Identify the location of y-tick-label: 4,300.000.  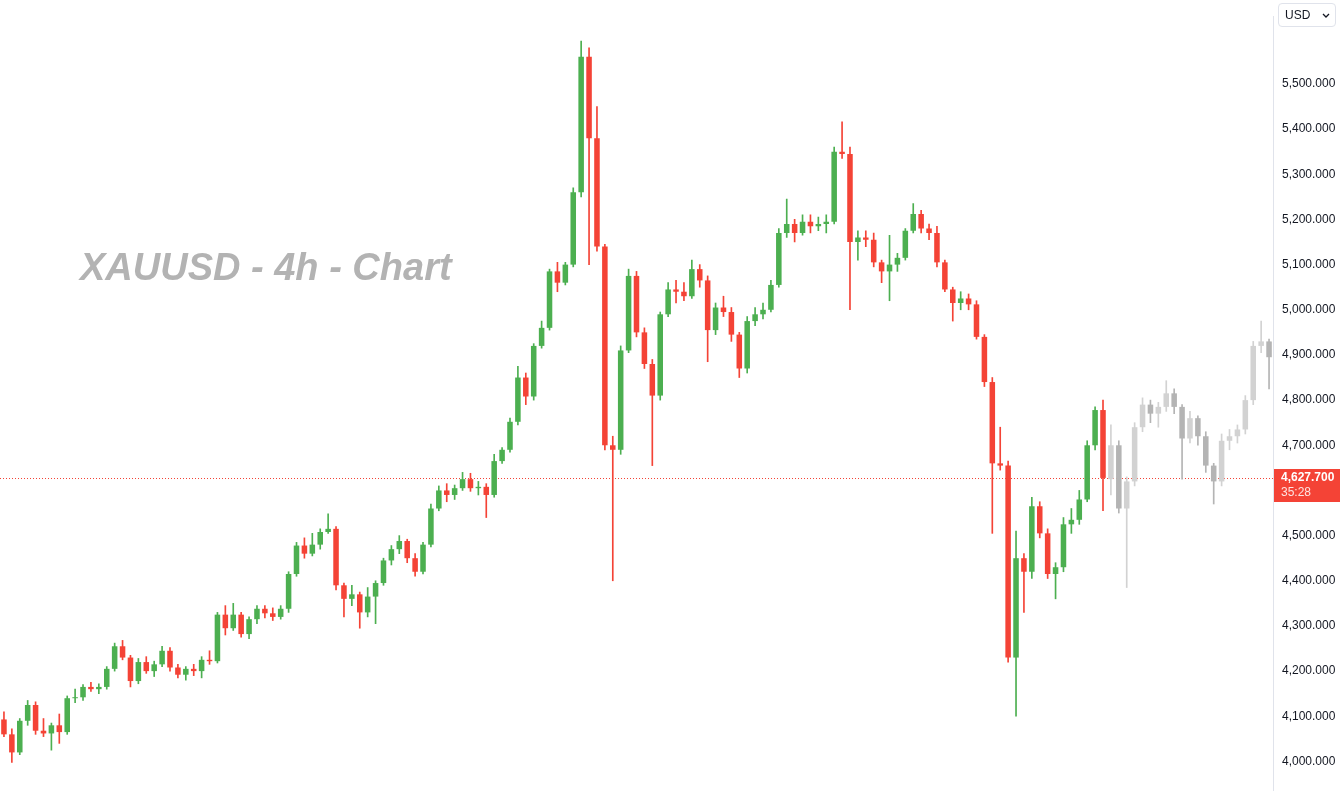
(1309, 625).